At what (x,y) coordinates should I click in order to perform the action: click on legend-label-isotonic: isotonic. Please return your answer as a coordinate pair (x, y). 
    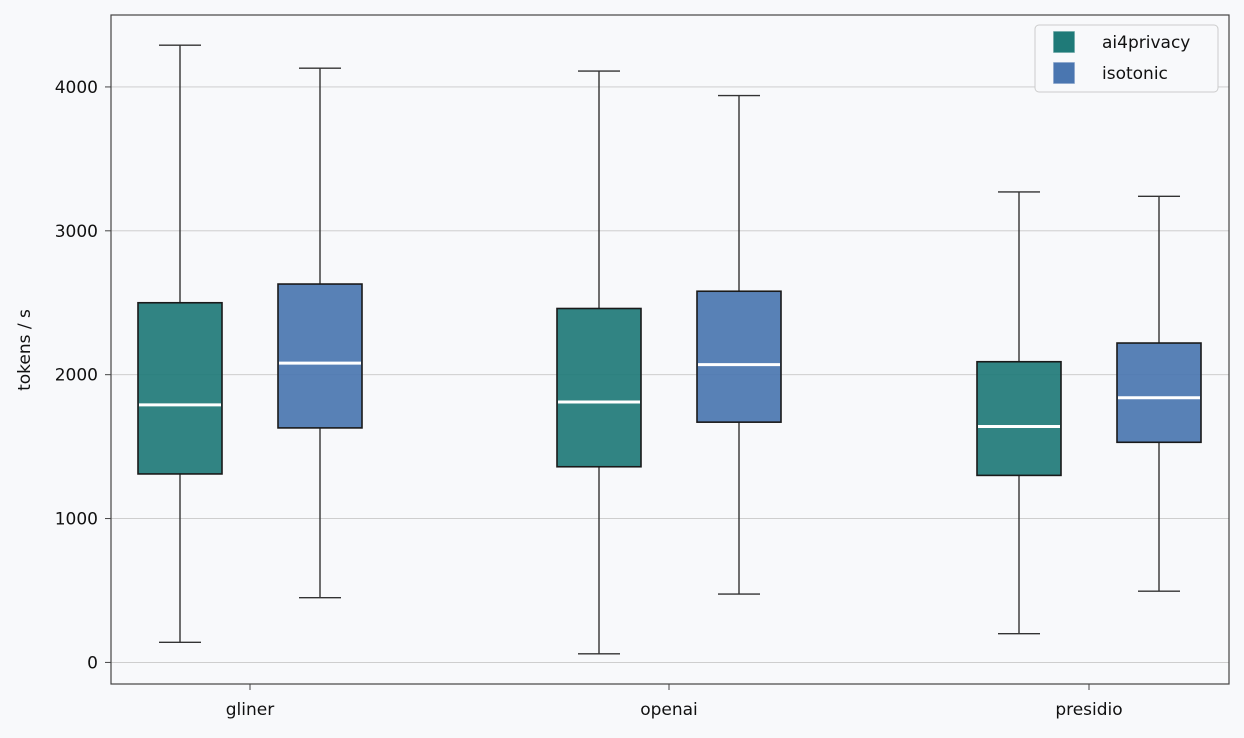
    Looking at the image, I should click on (1135, 74).